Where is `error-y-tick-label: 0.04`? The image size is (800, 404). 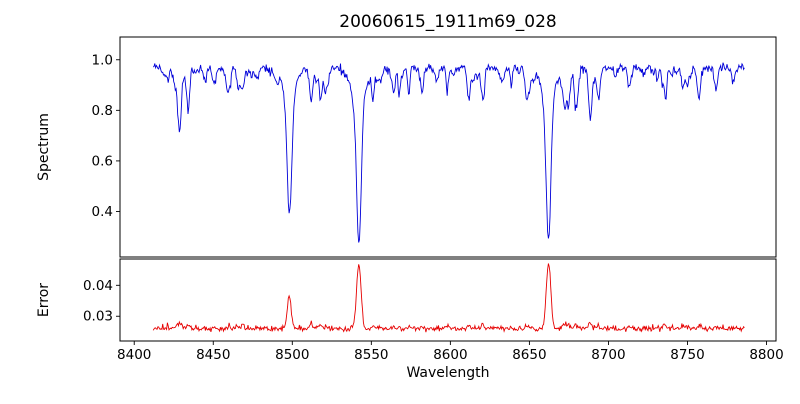
error-y-tick-label: 0.04 is located at coordinates (98, 286).